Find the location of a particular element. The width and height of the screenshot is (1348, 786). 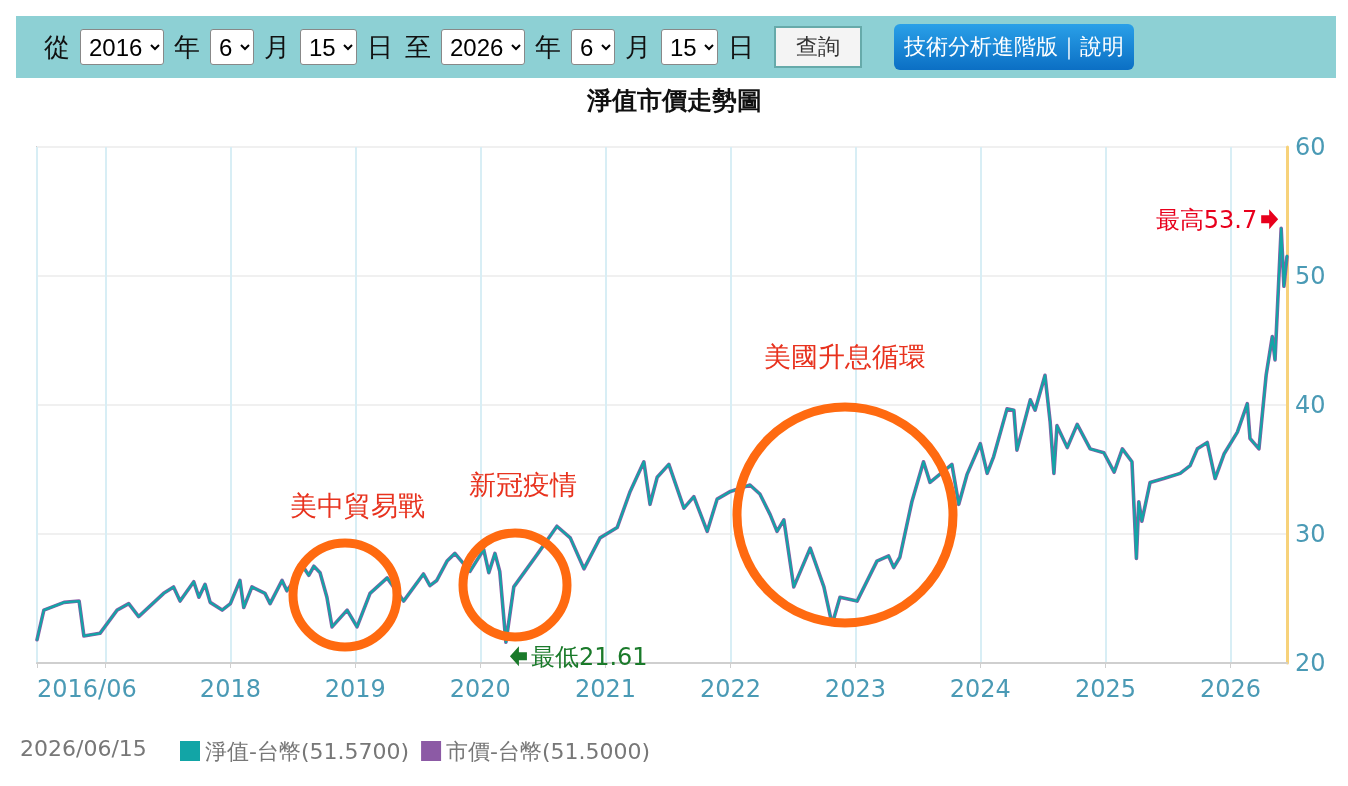

annotation: 最高53.7 is located at coordinates (1206, 220).